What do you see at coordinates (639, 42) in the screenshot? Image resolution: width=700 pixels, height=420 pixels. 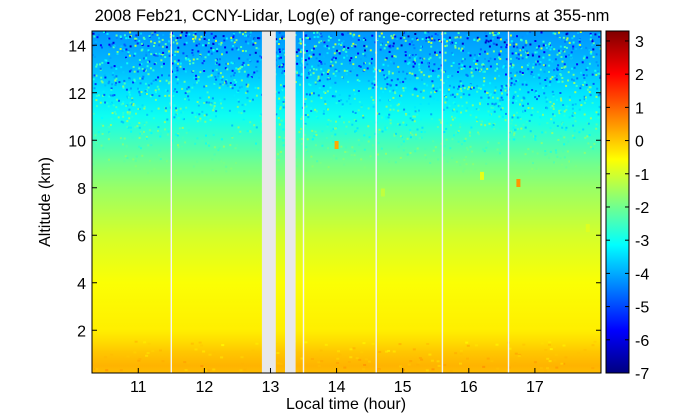 I see `colorbar-tick-label: 3` at bounding box center [639, 42].